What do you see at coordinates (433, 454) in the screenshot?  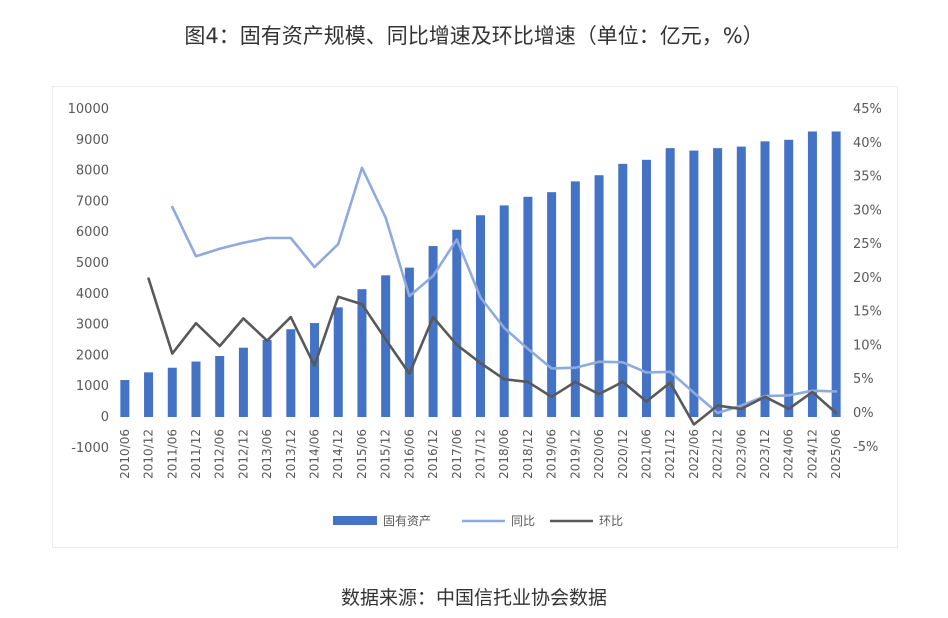 I see `x-axis-tick-label: 2016/12` at bounding box center [433, 454].